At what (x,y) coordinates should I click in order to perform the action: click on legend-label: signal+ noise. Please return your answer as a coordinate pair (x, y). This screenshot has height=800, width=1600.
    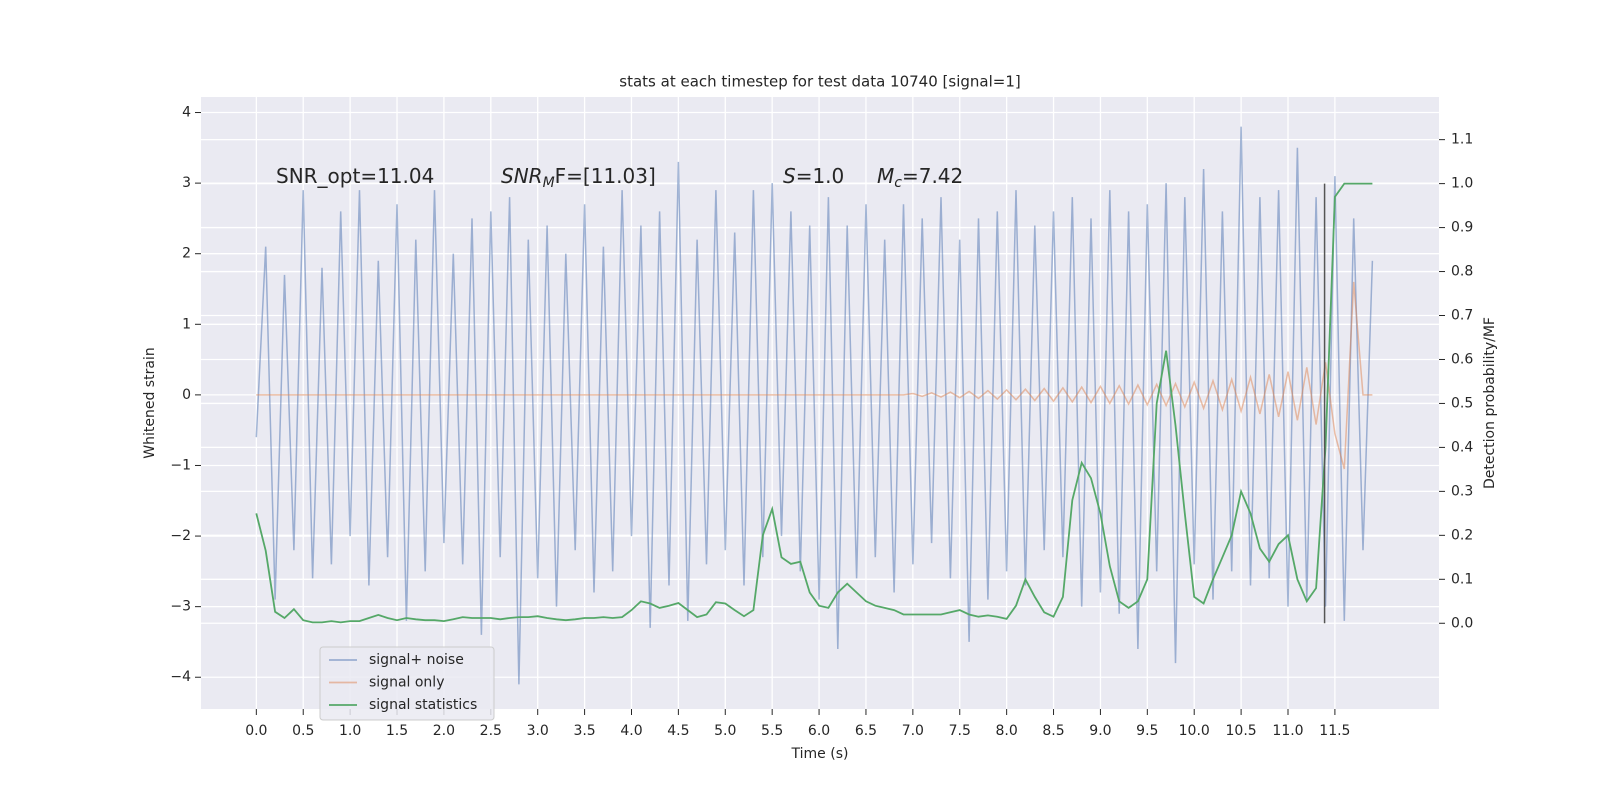
    Looking at the image, I should click on (416, 660).